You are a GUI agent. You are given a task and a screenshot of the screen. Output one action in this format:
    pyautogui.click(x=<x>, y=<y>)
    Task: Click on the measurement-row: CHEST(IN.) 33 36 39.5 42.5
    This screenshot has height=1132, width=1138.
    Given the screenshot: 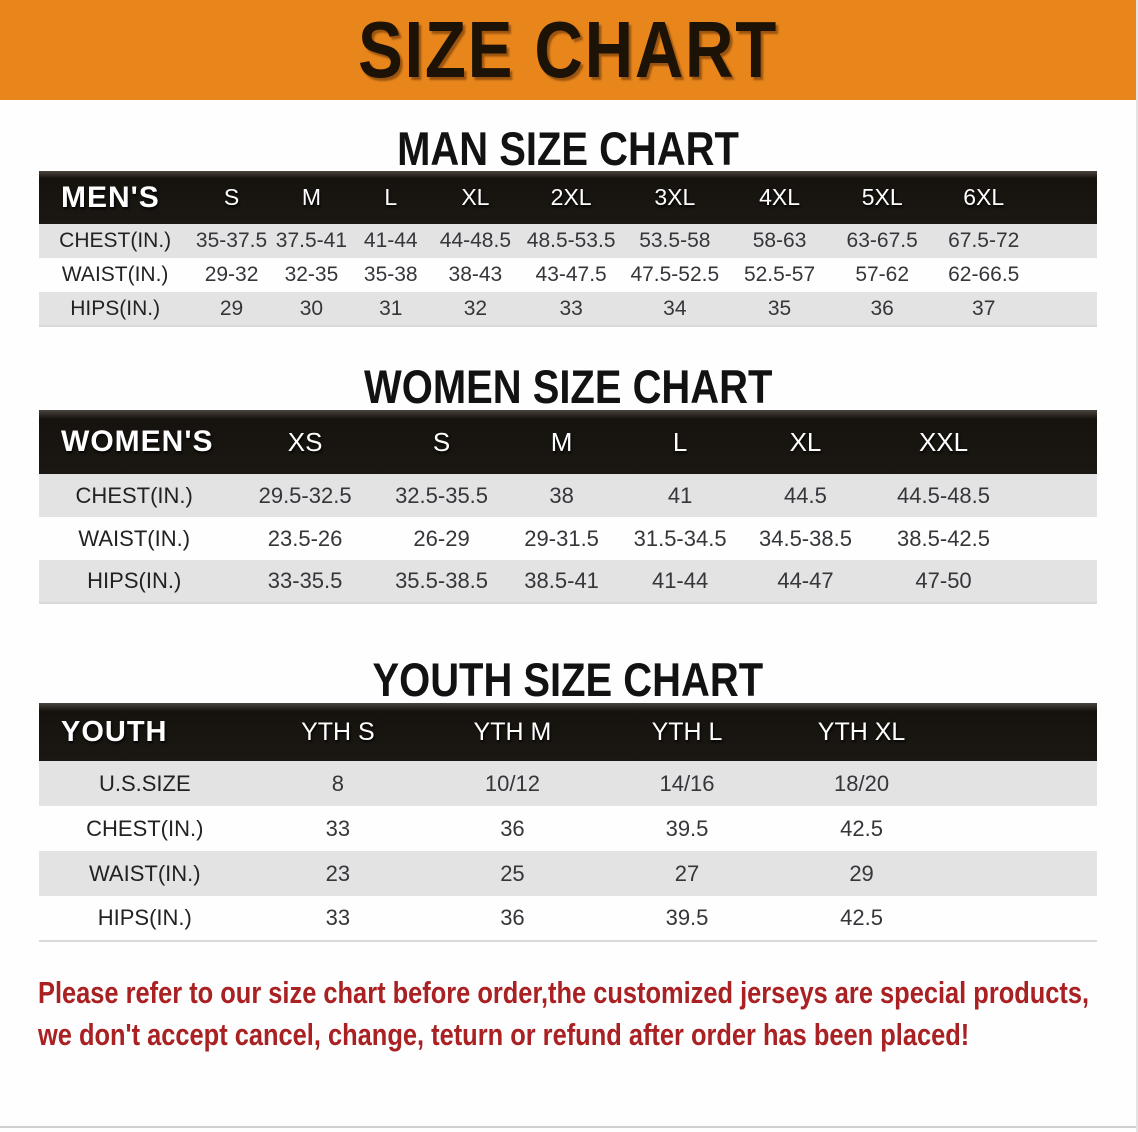 What is the action you would take?
    pyautogui.click(x=568, y=828)
    